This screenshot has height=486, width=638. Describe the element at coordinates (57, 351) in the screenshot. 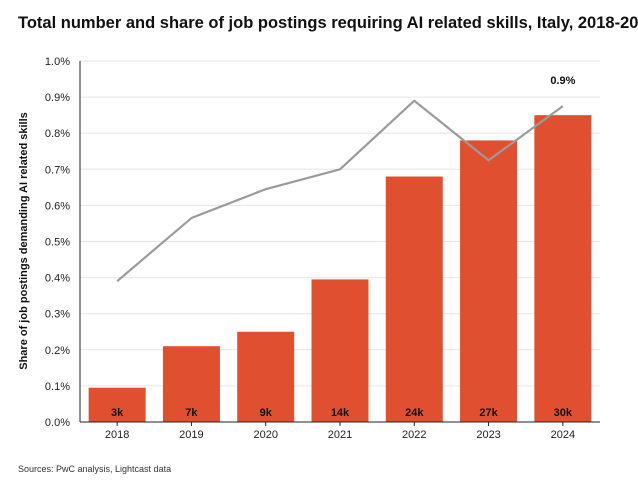

I see `y-tick-label: 0.2%` at that location.